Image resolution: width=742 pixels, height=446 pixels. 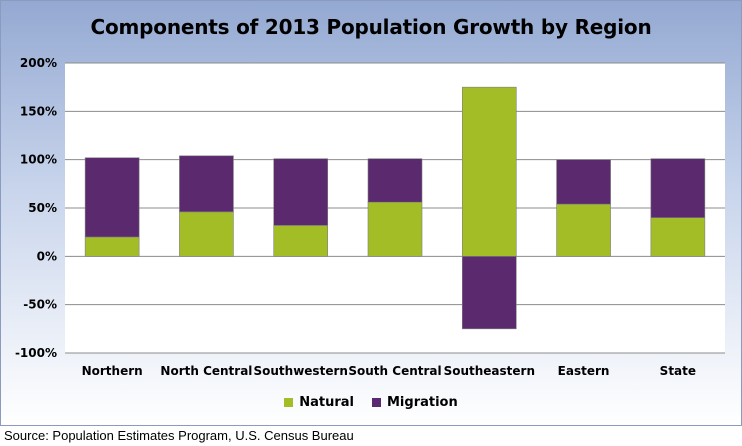 I want to click on y-tick-label: 200%, so click(x=38, y=63).